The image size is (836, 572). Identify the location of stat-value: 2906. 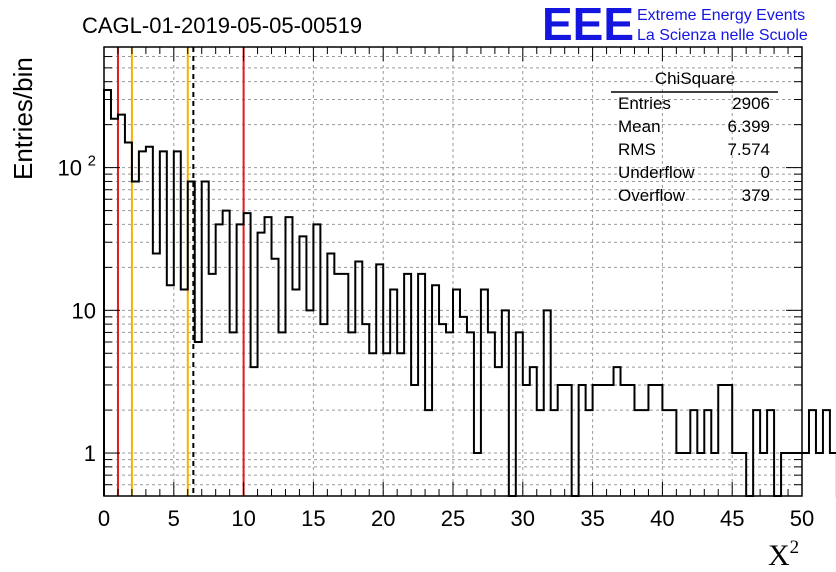
(751, 103).